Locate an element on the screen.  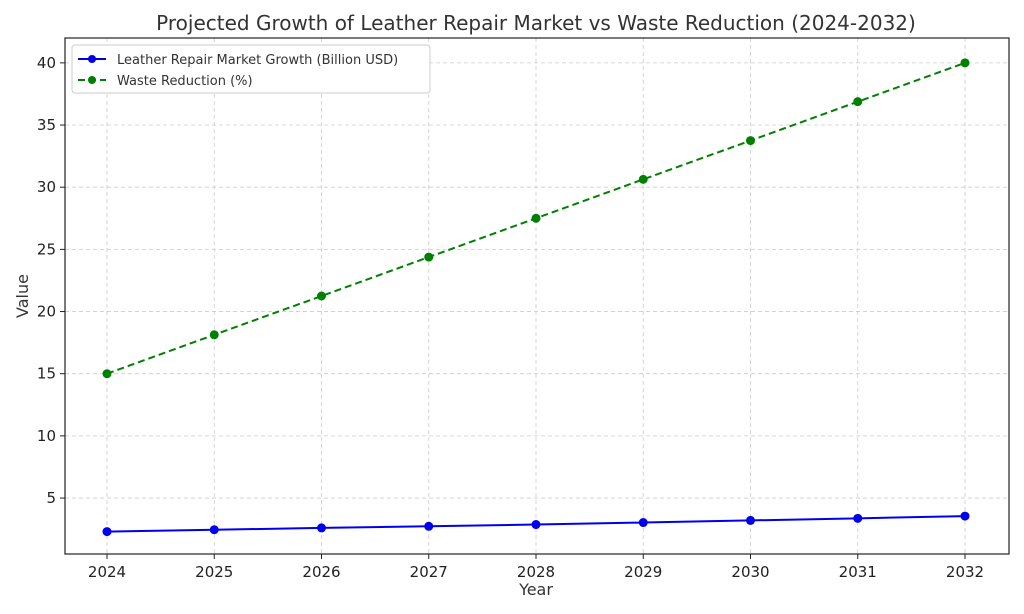
y-tick-label: 10 is located at coordinates (46, 436).